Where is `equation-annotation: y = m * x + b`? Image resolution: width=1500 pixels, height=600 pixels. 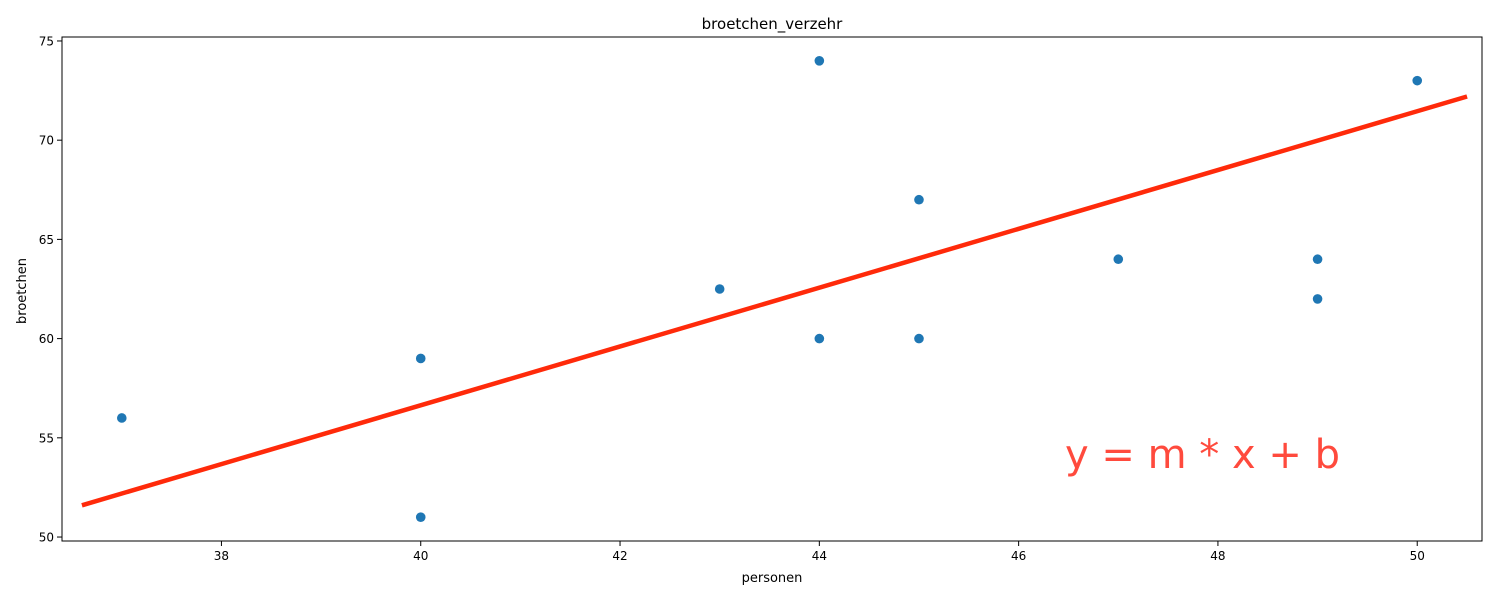 equation-annotation: y = m * x + b is located at coordinates (1202, 455).